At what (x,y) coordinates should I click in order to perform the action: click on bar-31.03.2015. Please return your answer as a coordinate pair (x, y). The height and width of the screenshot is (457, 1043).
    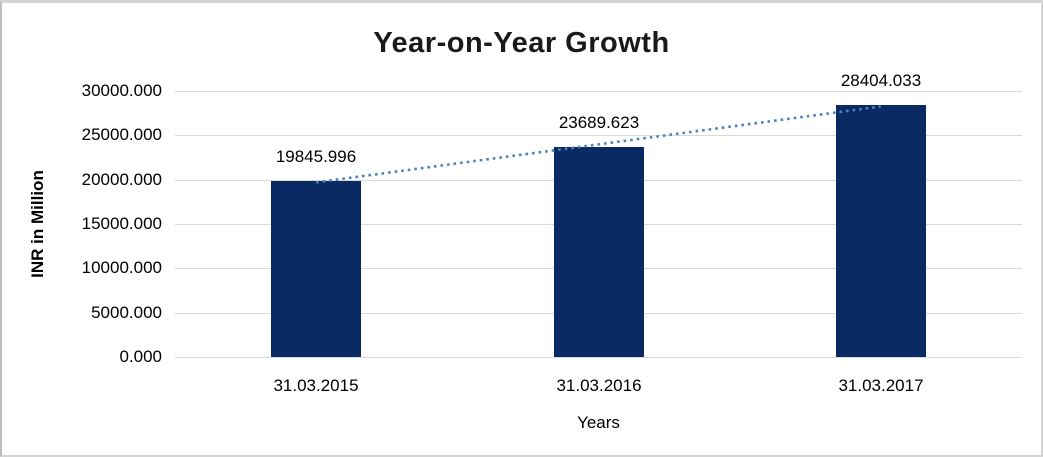
    Looking at the image, I should click on (316, 269).